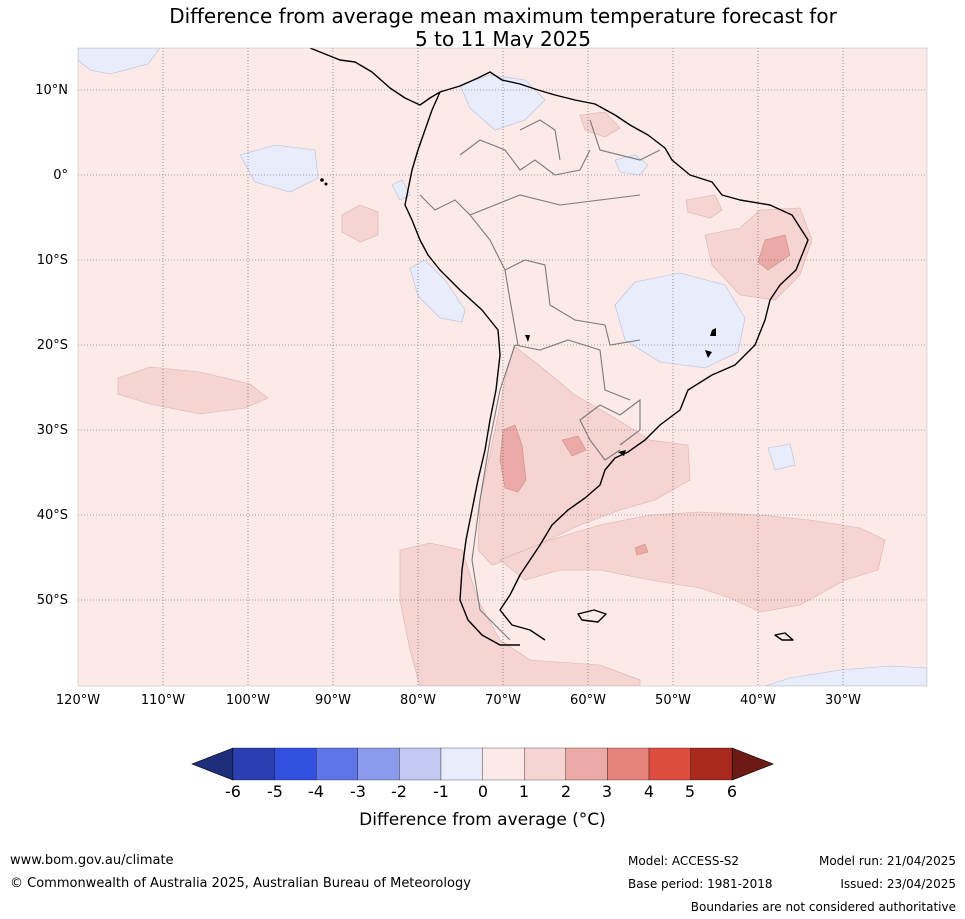 The height and width of the screenshot is (919, 965). What do you see at coordinates (574, 446) in the screenshot?
I see `warm-anomaly-uruguay-core` at bounding box center [574, 446].